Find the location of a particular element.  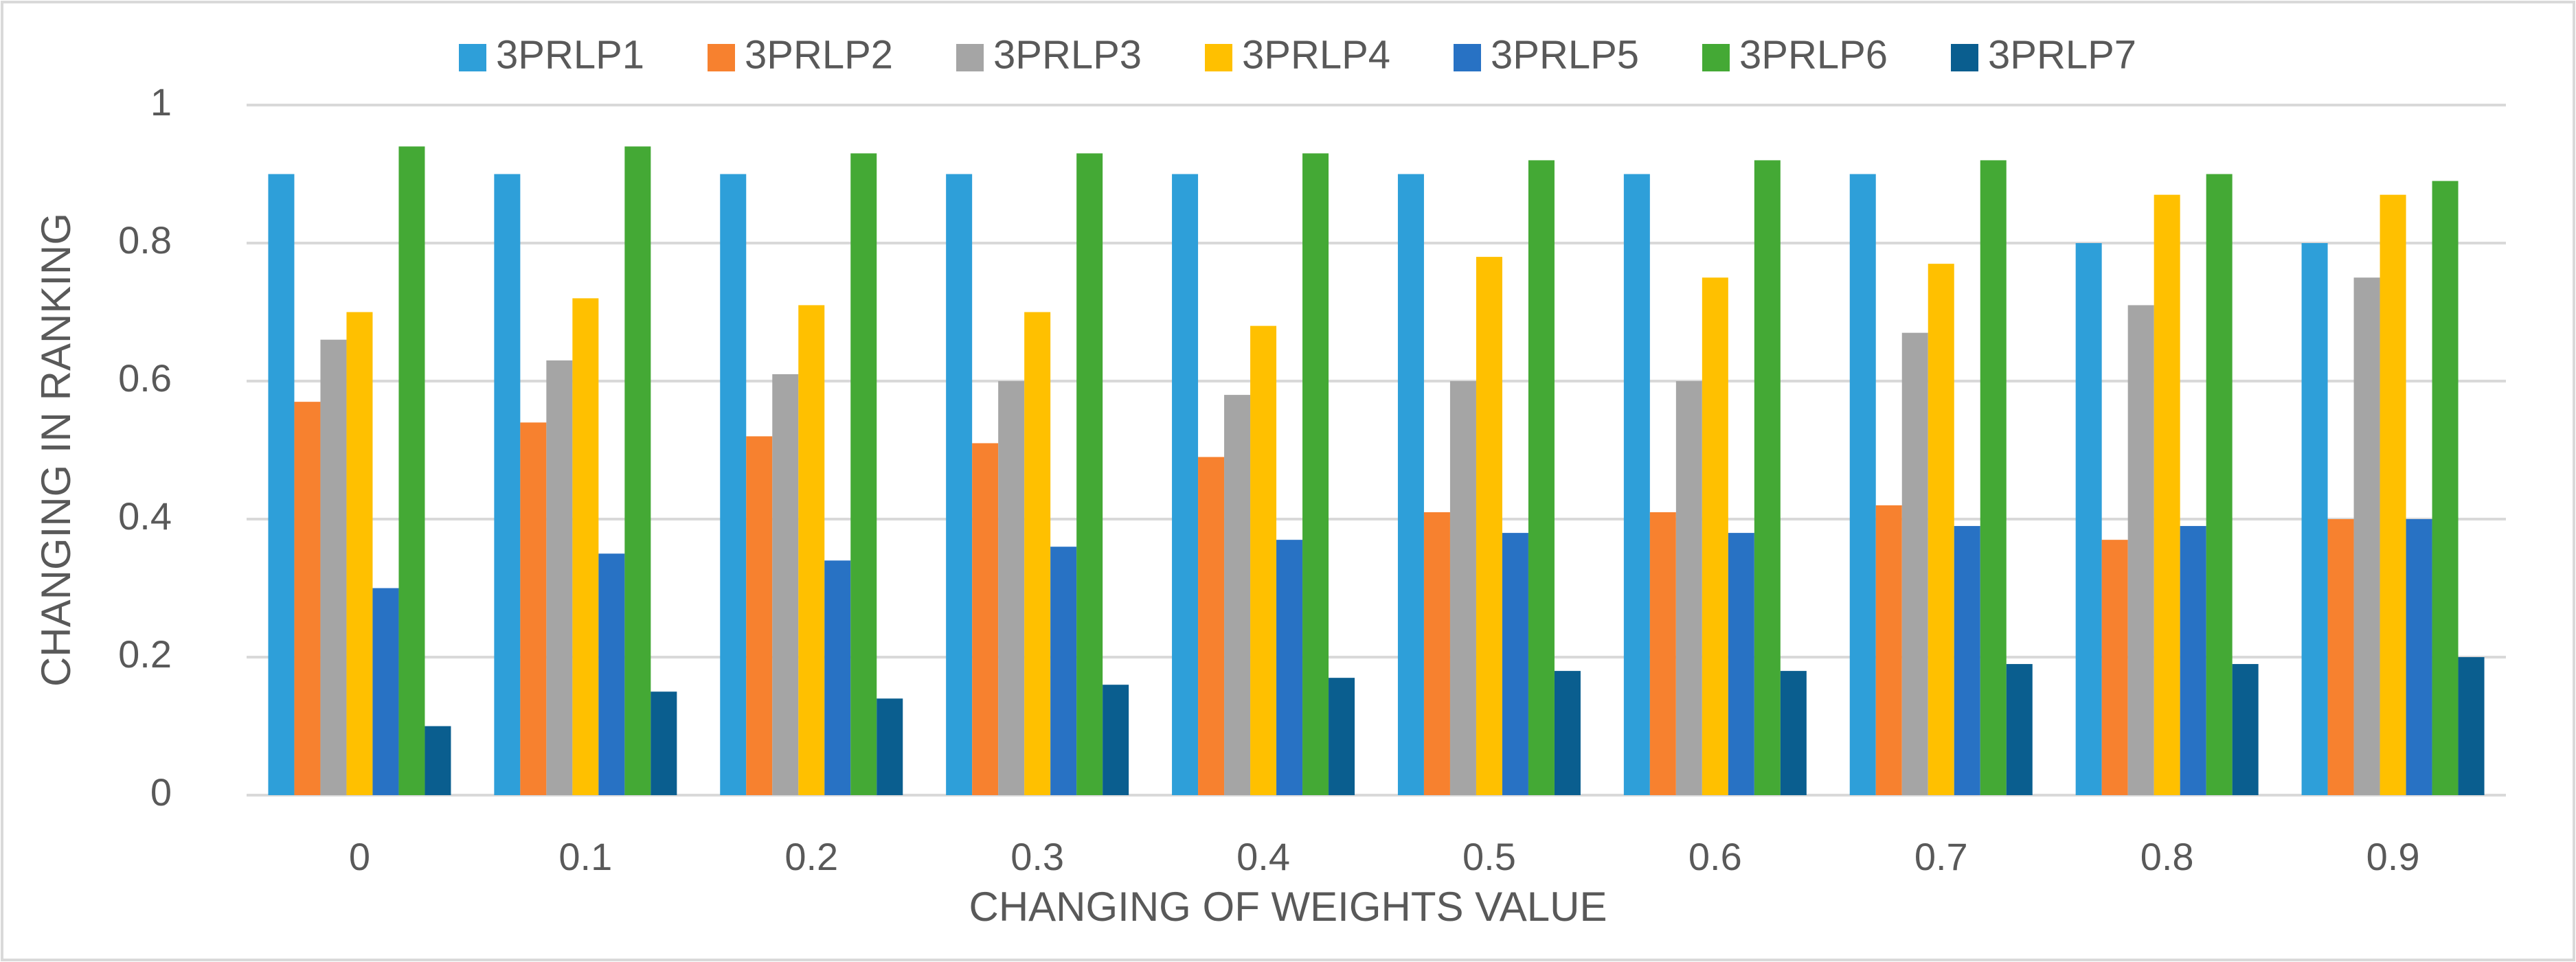

x-tick-label: 0.9 is located at coordinates (2393, 857).